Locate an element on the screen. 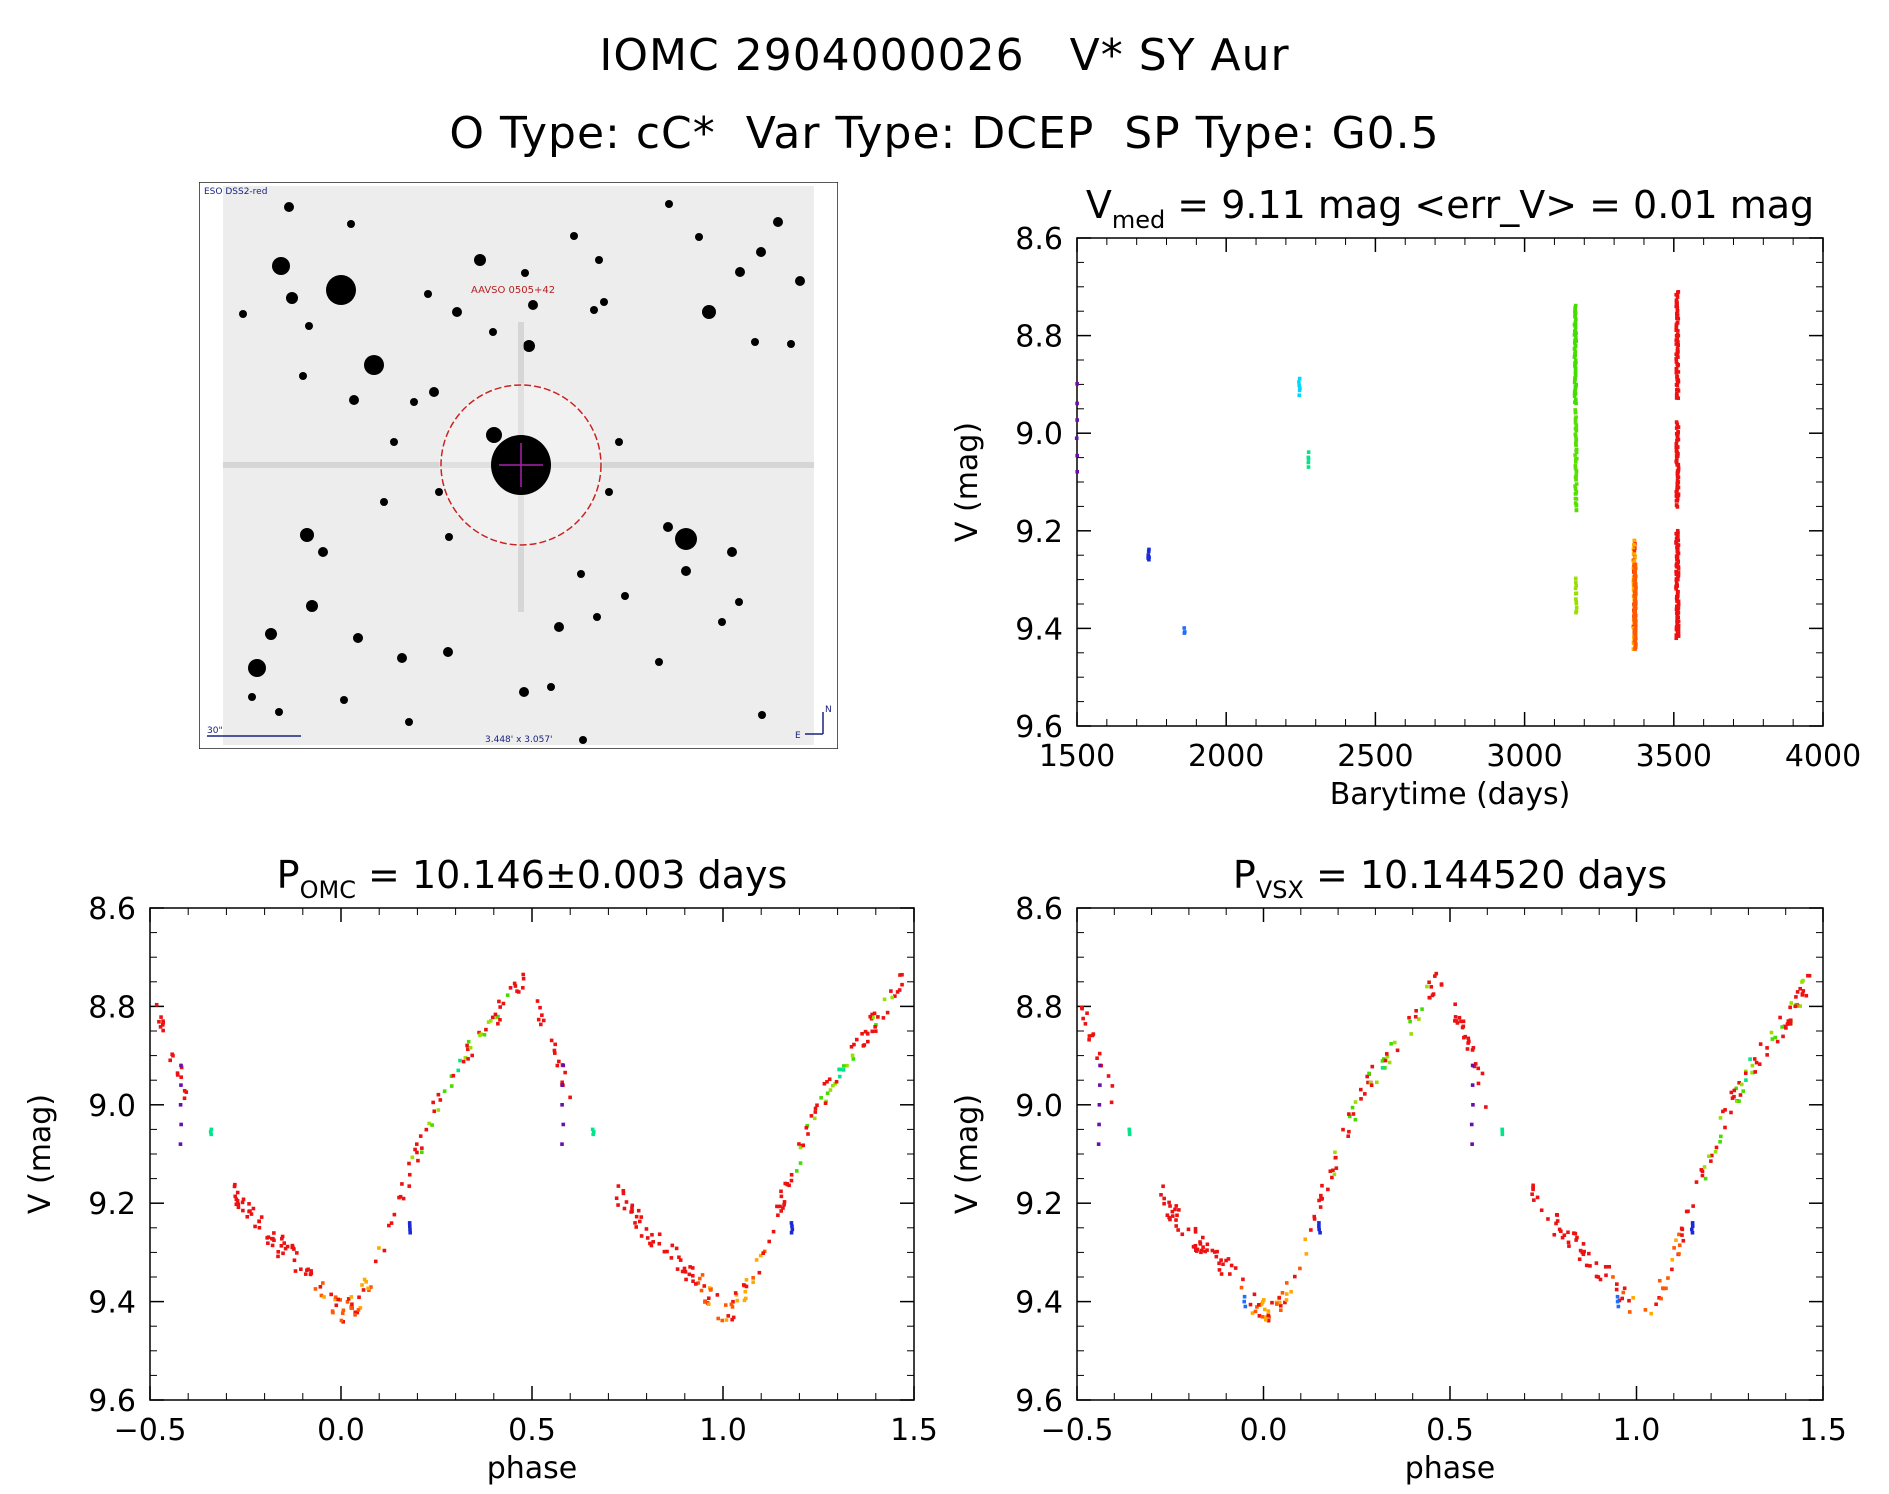 The image size is (1889, 1494). y-tick-label: 9.2 is located at coordinates (112, 1204).